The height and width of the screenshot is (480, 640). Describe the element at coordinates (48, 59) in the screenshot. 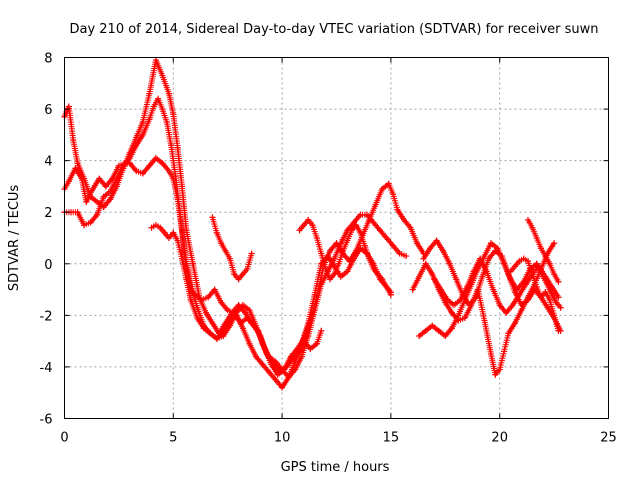

I see `y-tick-label: 8` at that location.